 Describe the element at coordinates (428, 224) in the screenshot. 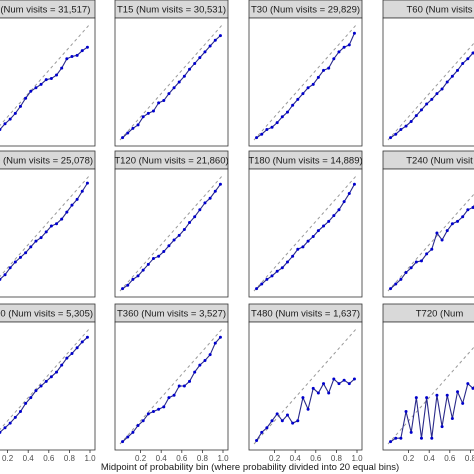

I see `panel-8: T240 (Num visit` at that location.